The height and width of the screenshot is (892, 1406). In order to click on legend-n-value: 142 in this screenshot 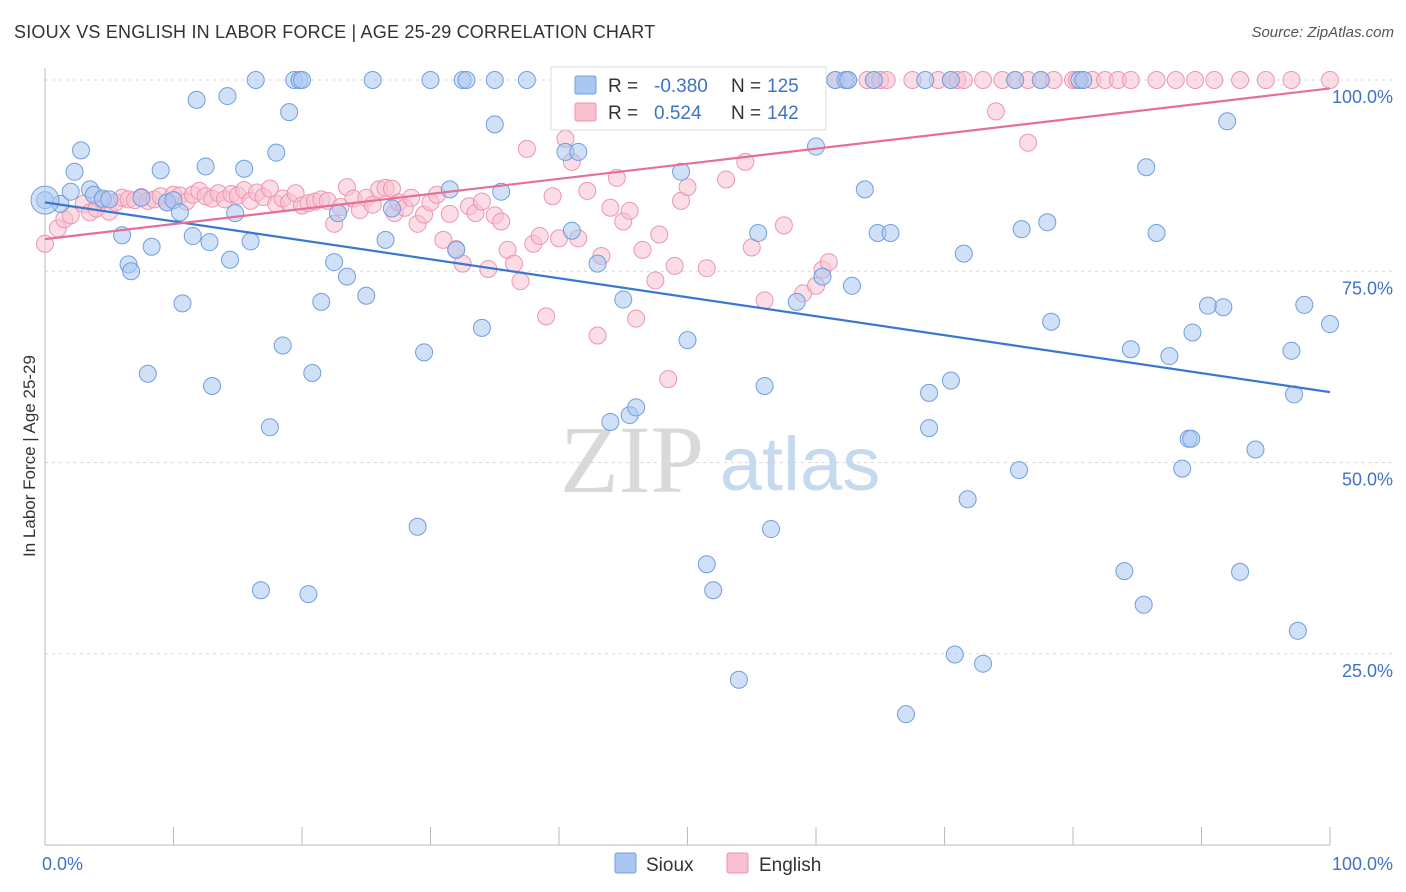, I will do `click(783, 113)`.